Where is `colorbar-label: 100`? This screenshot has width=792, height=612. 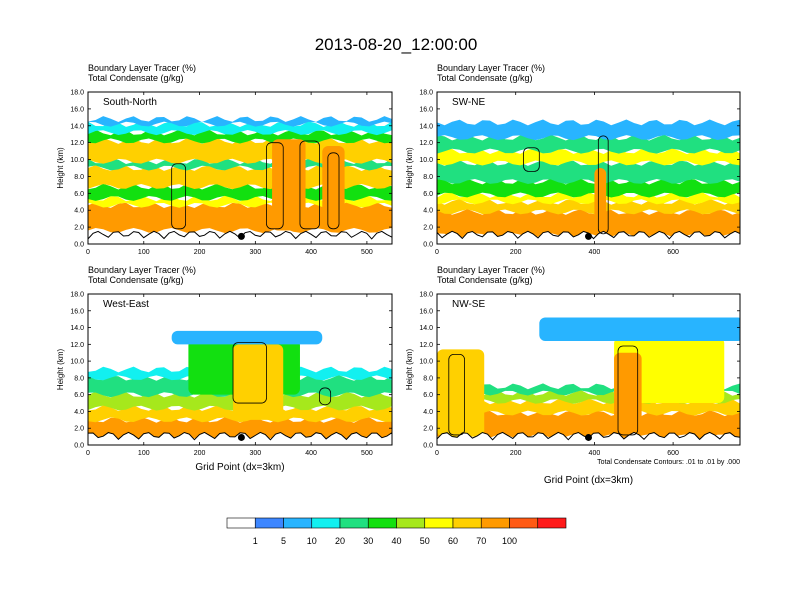 colorbar-label: 100 is located at coordinates (509, 541).